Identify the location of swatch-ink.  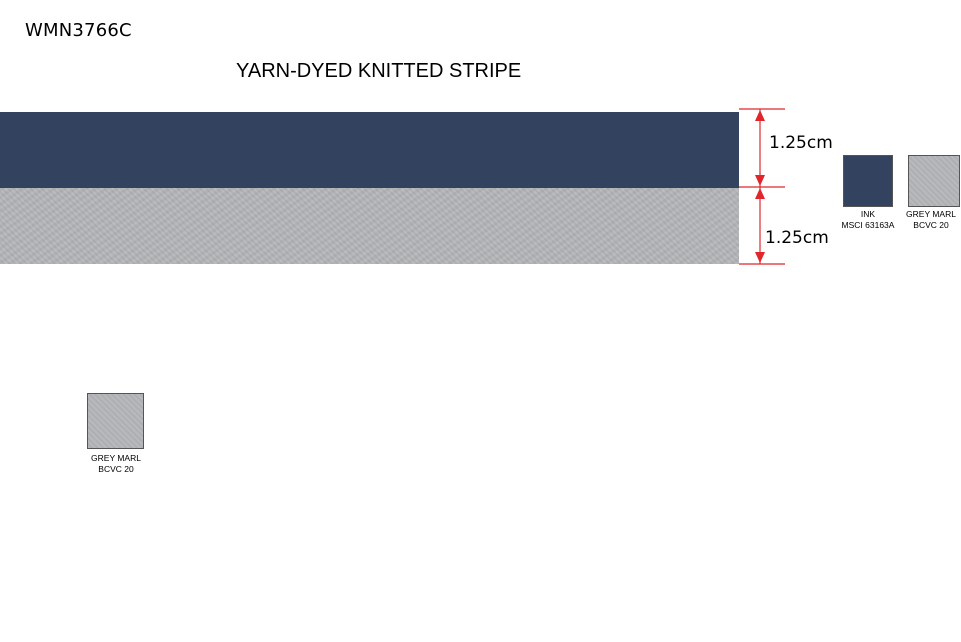
(868, 181).